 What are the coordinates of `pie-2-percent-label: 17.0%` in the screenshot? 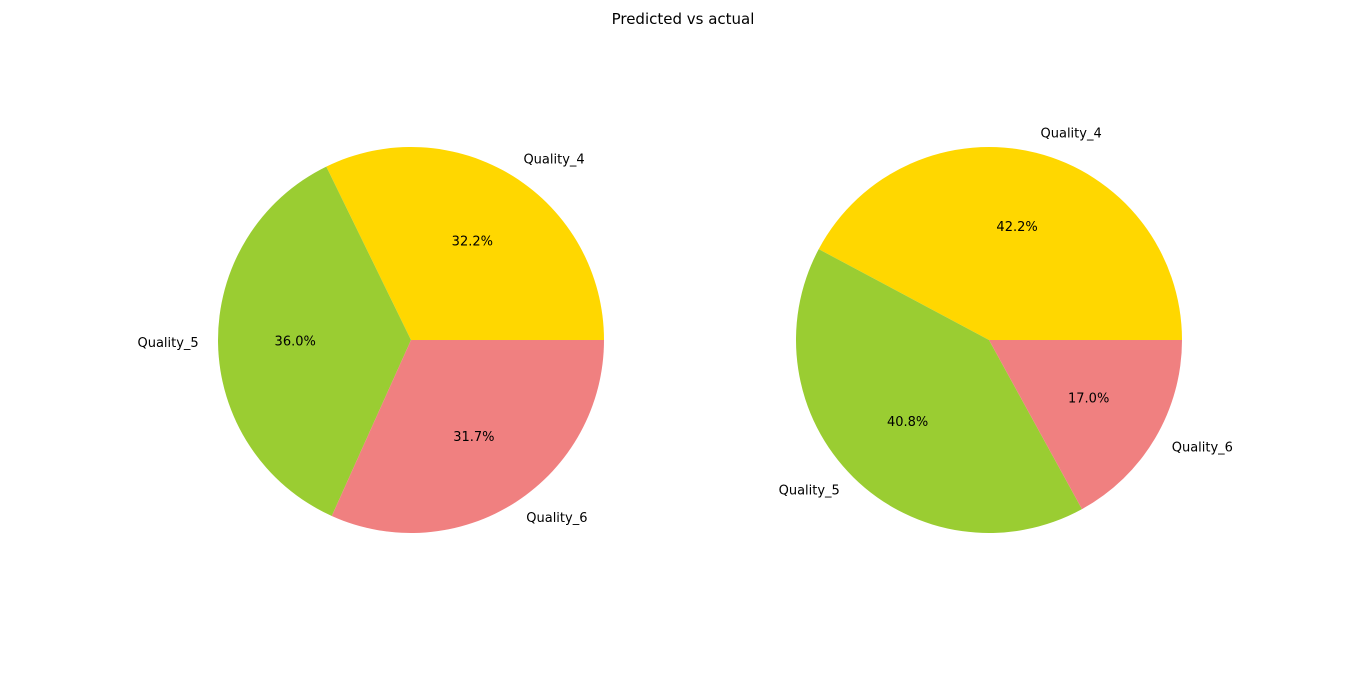 It's located at (1088, 398).